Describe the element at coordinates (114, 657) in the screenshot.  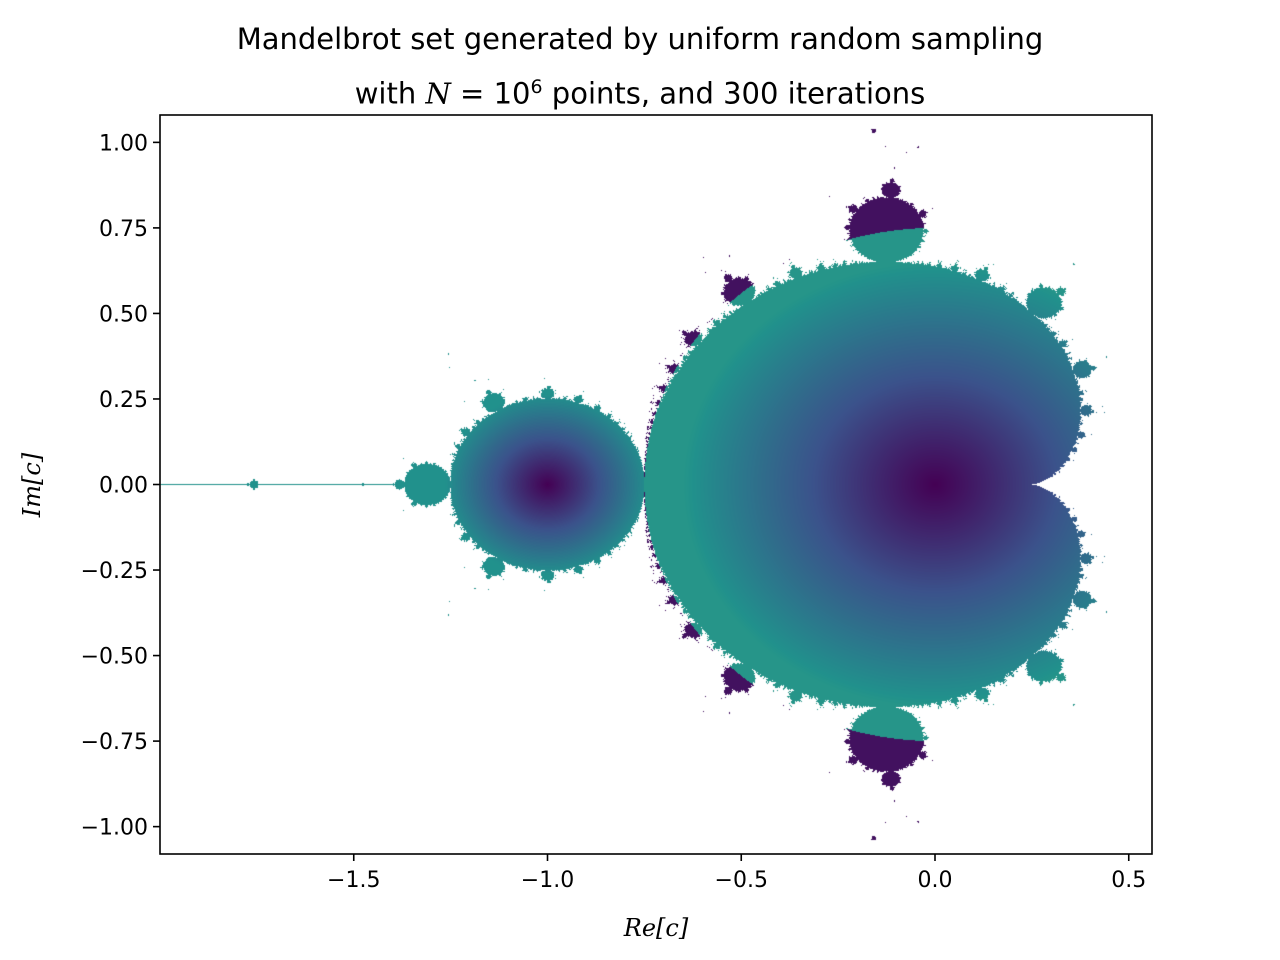
I see `y-tick-label: −0.50` at that location.